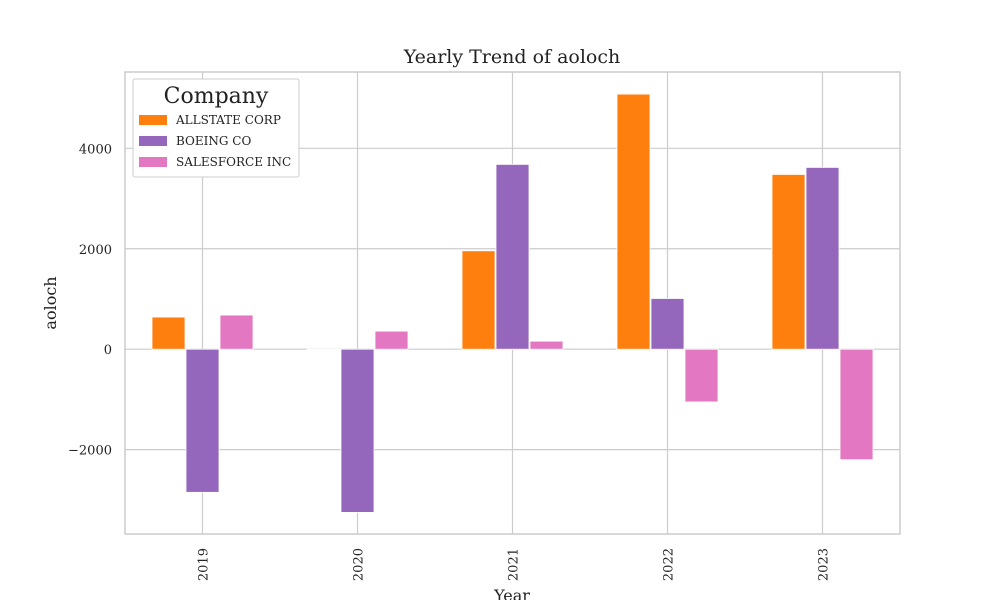 Image resolution: width=1000 pixels, height=600 pixels. I want to click on x-tick-label: 2023, so click(824, 564).